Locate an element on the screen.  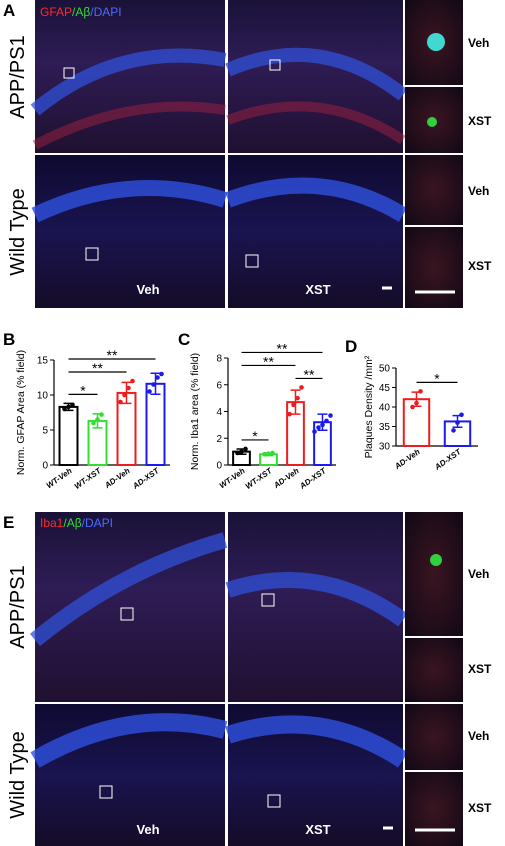
stain-label: GFAP/Aβ/DAPI is located at coordinates (81, 12).